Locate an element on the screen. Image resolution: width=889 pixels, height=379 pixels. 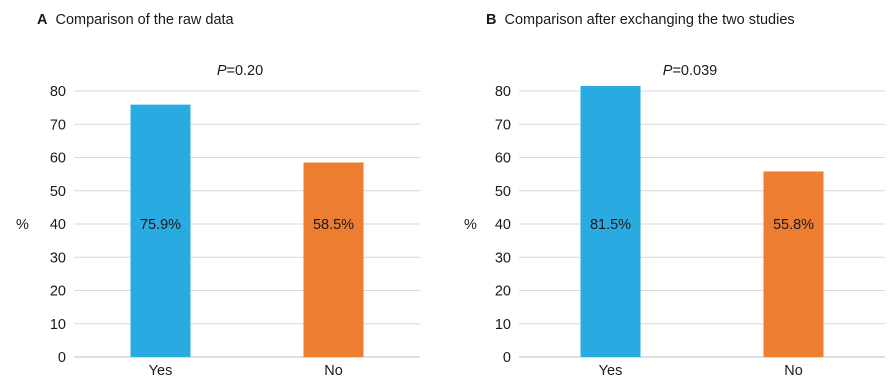
data-label: 81.5% is located at coordinates (610, 225).